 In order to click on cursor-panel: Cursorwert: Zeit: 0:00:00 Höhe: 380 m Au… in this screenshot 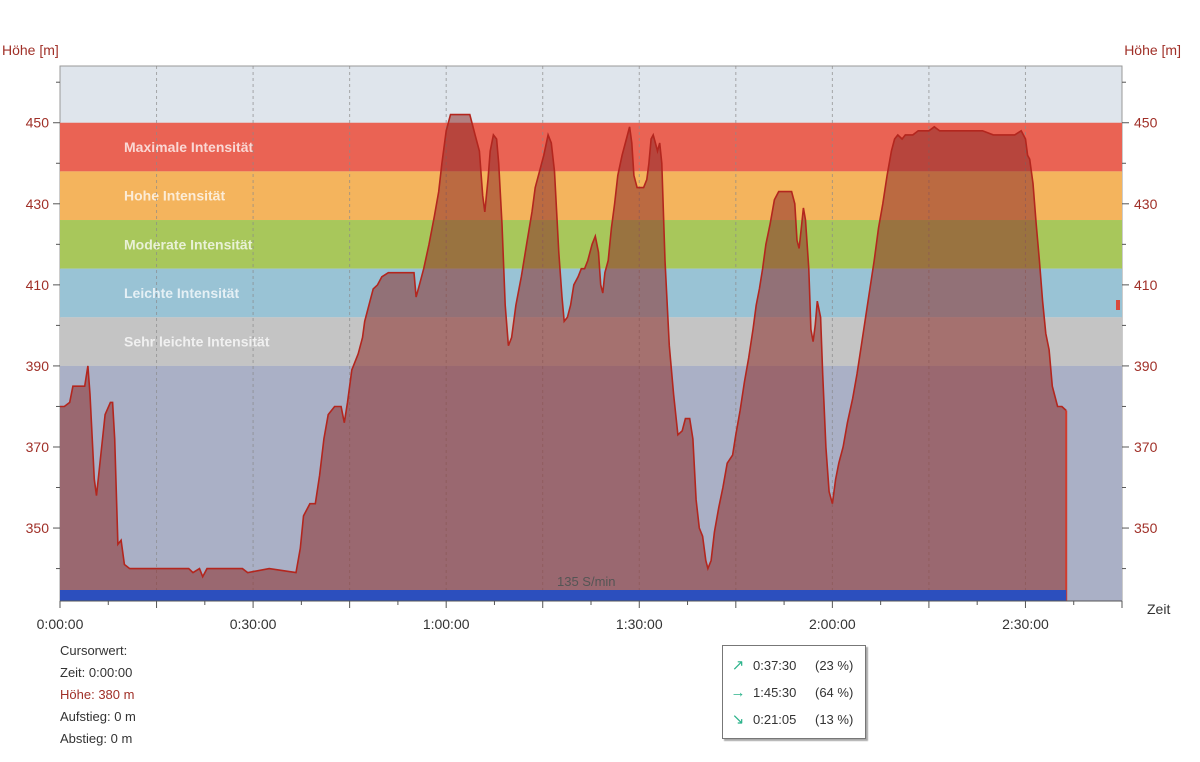, I will do `click(98, 695)`.